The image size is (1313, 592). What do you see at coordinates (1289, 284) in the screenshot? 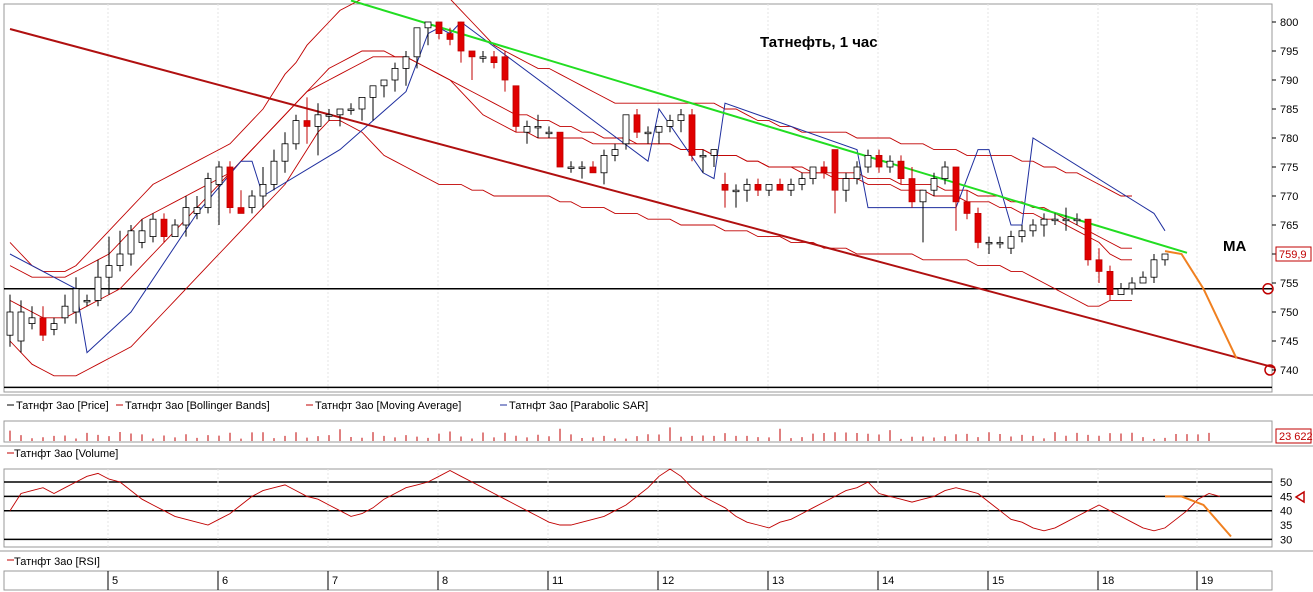
I see `price-y-tick-label: 755` at bounding box center [1289, 284].